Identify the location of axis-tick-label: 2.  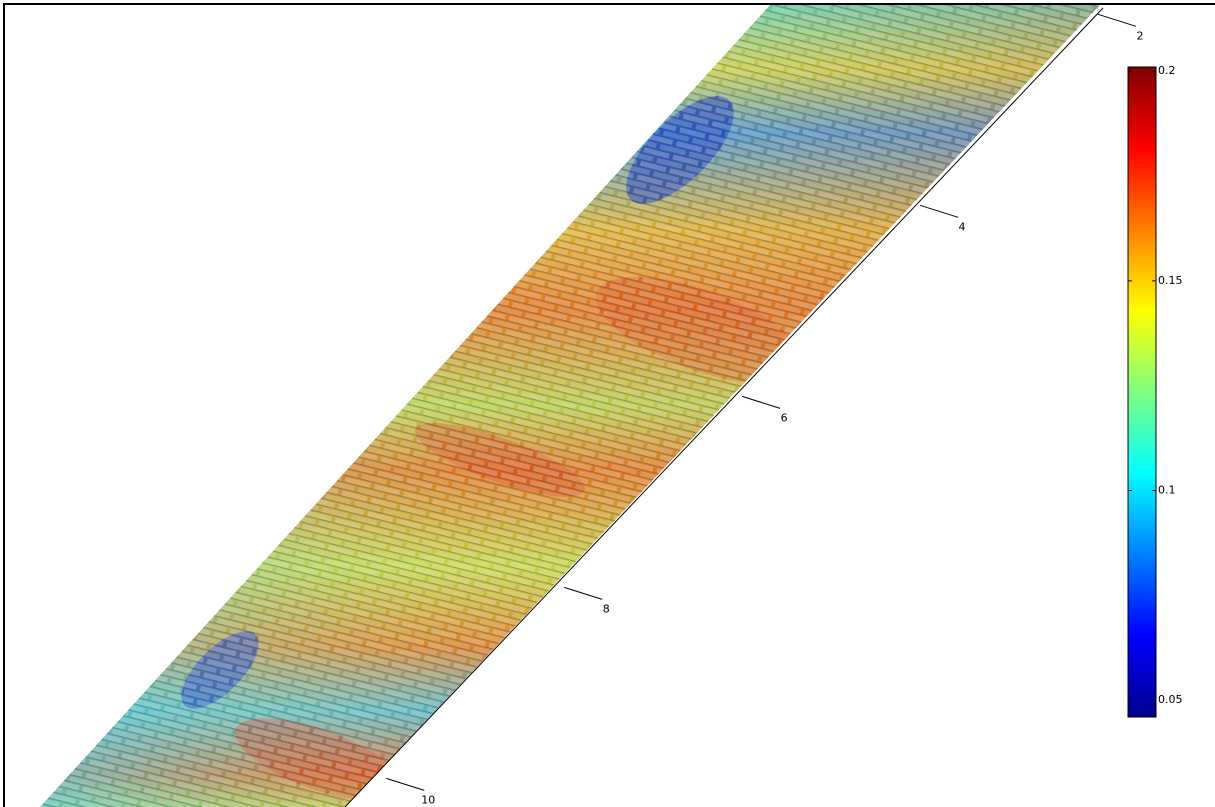
(1139, 35).